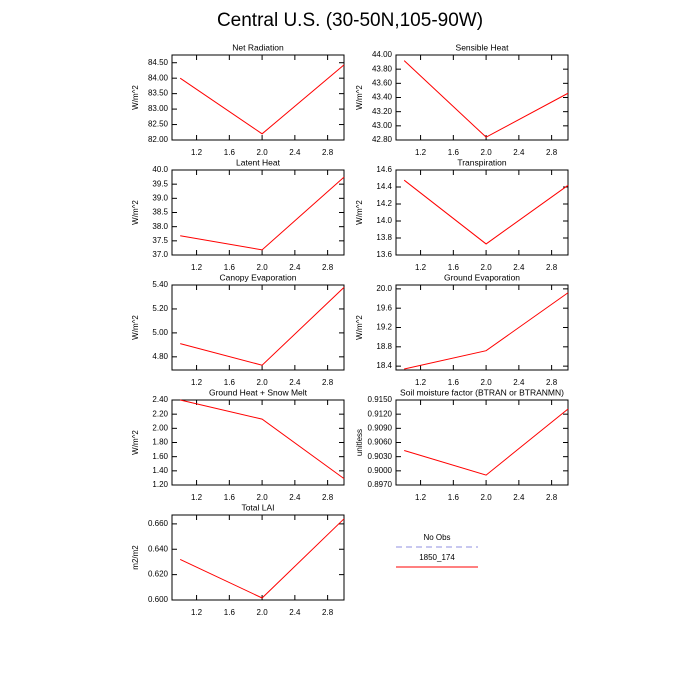 The width and height of the screenshot is (700, 700). I want to click on y-tick-label: 38.0, so click(160, 226).